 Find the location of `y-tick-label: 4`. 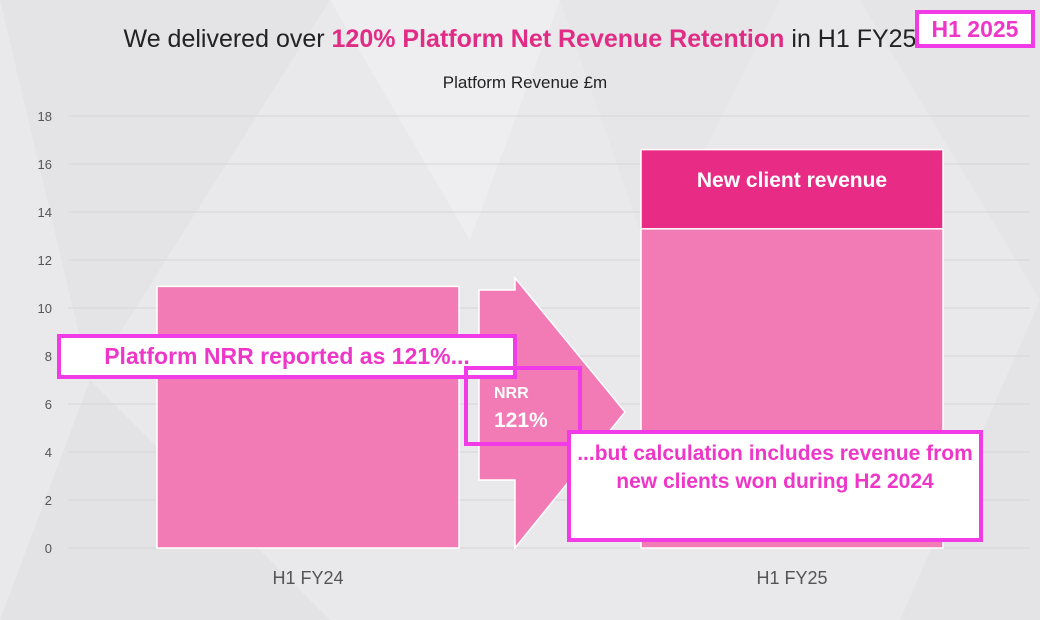

y-tick-label: 4 is located at coordinates (48, 452).